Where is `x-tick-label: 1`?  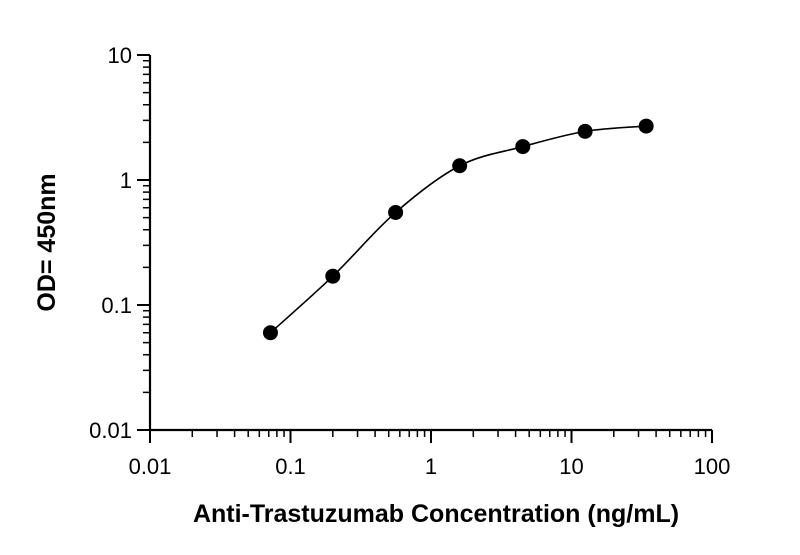 x-tick-label: 1 is located at coordinates (431, 466).